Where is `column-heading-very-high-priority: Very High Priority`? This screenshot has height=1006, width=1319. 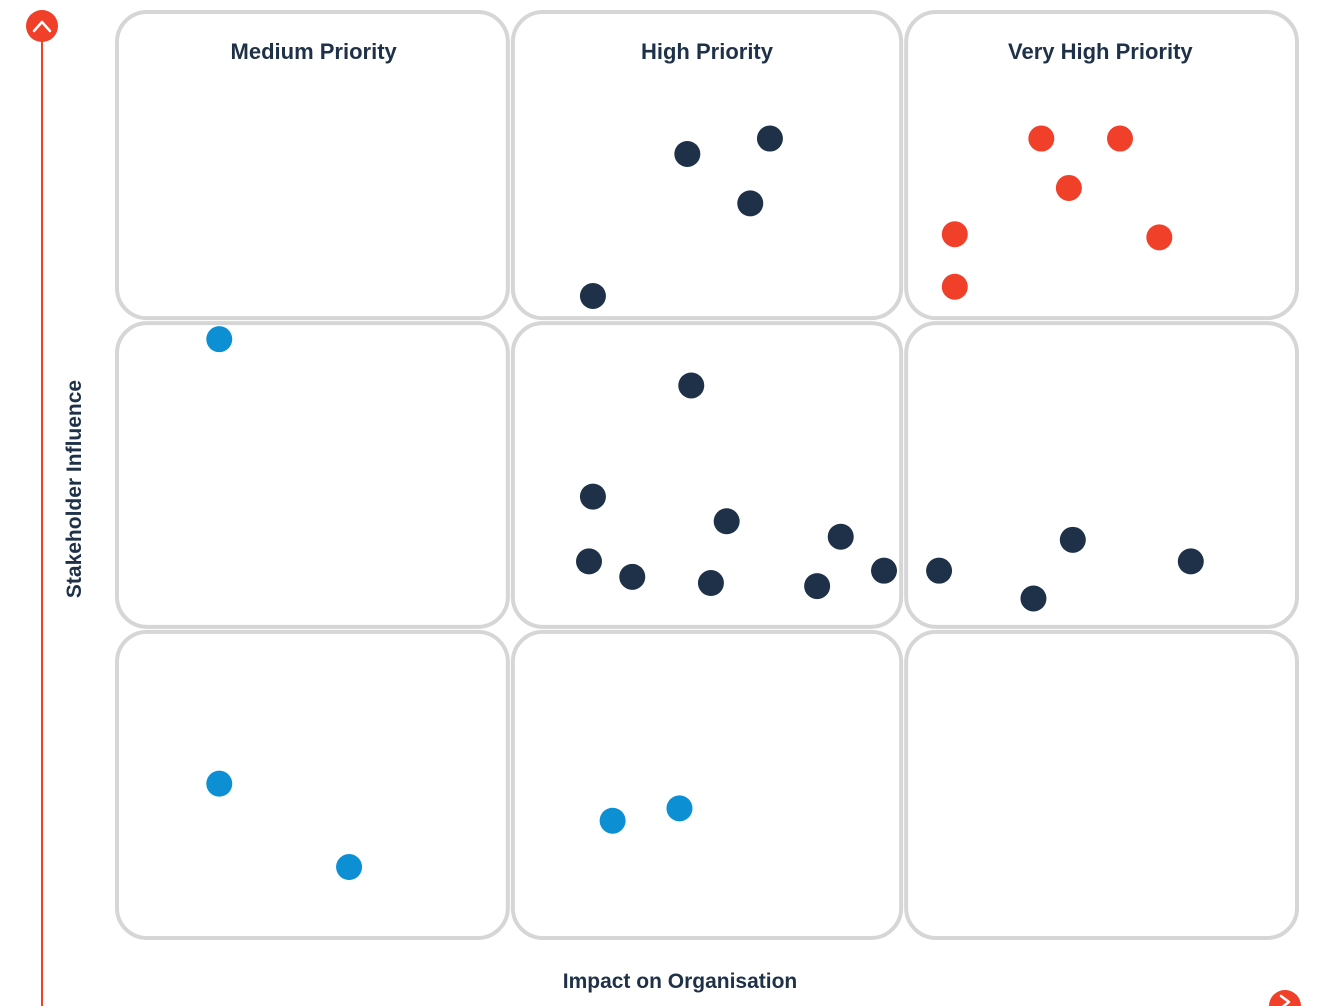
column-heading-very-high-priority: Very High Priority is located at coordinates (1100, 51).